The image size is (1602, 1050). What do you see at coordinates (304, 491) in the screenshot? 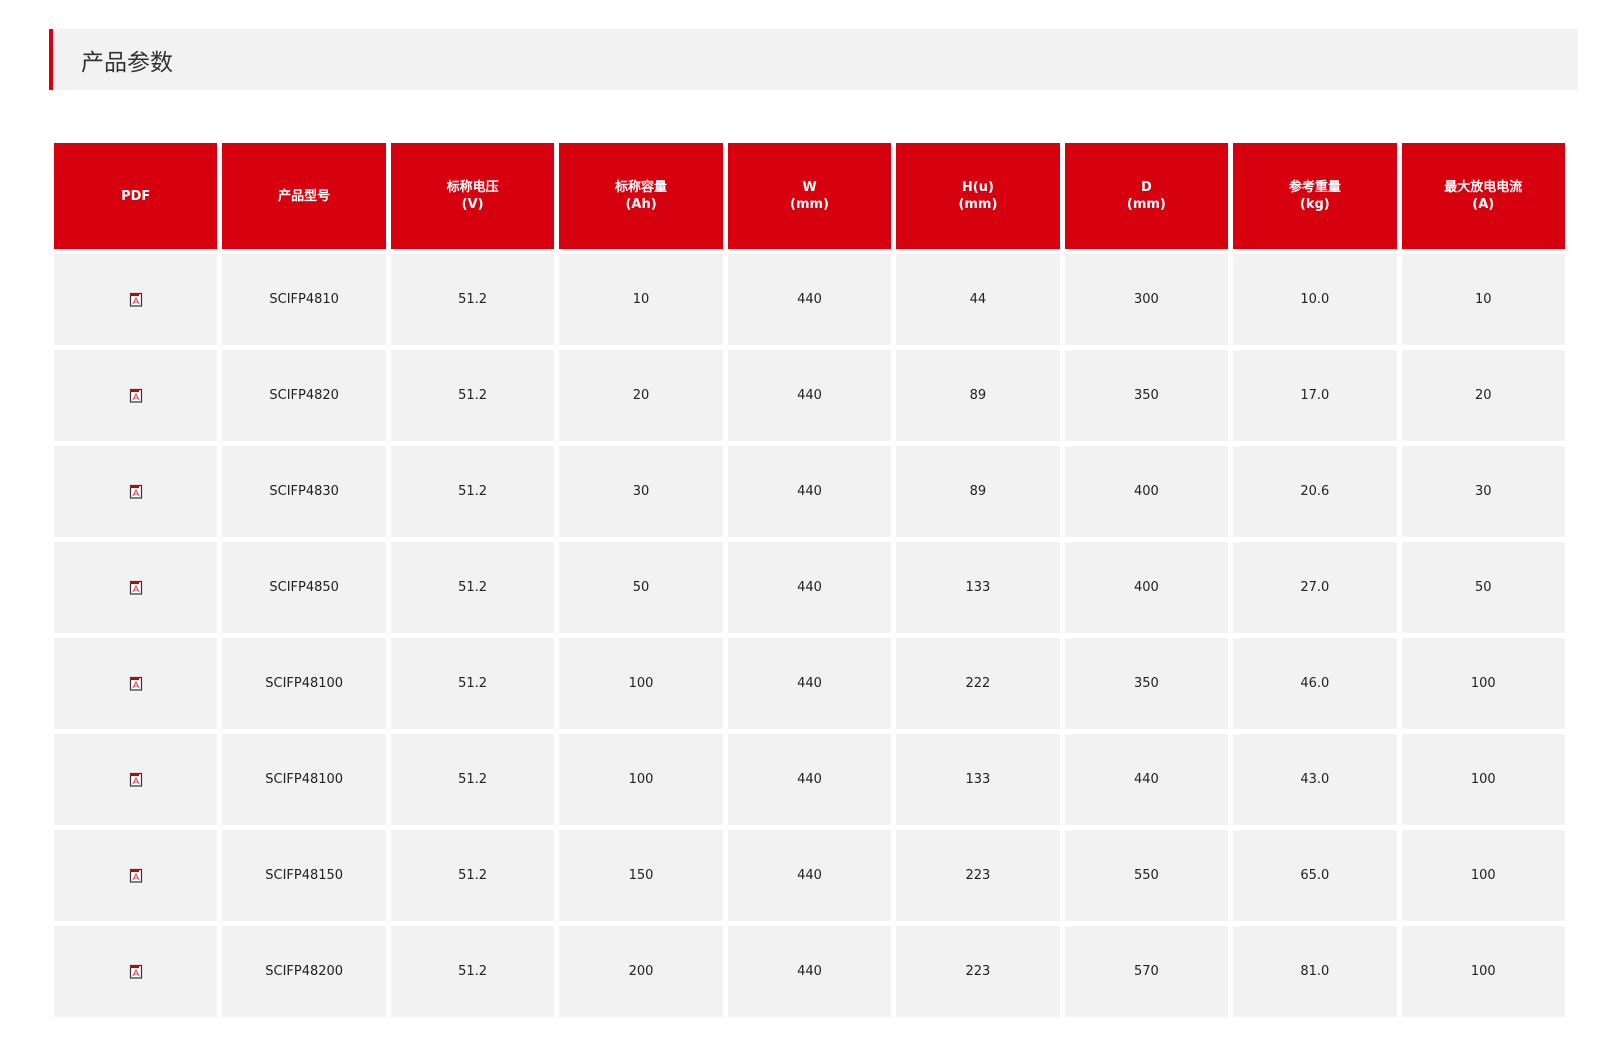
I see `cell-model: SCIFP4830` at bounding box center [304, 491].